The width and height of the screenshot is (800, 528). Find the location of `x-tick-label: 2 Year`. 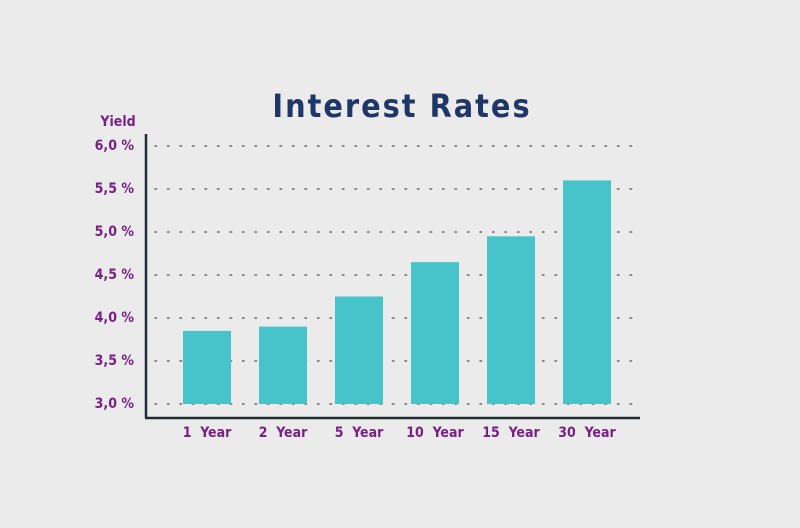

x-tick-label: 2 Year is located at coordinates (283, 433).